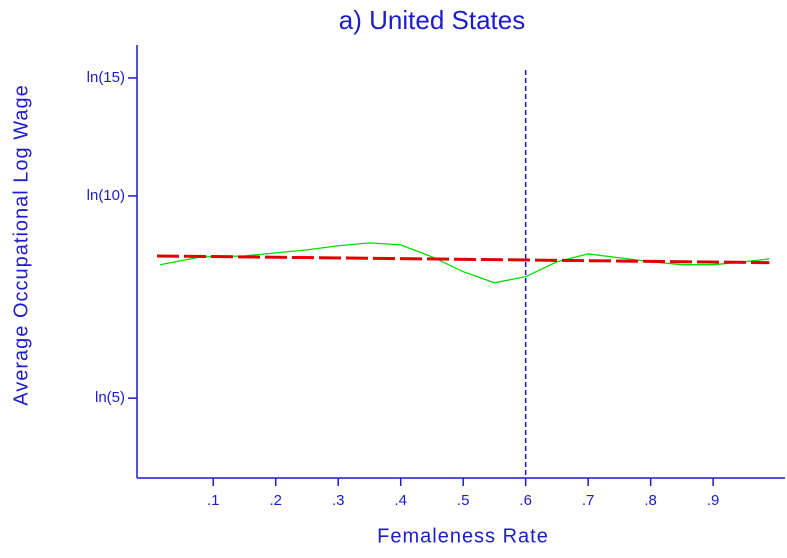 This screenshot has width=787, height=558. Describe the element at coordinates (463, 500) in the screenshot. I see `x-tick-label: .5` at that location.